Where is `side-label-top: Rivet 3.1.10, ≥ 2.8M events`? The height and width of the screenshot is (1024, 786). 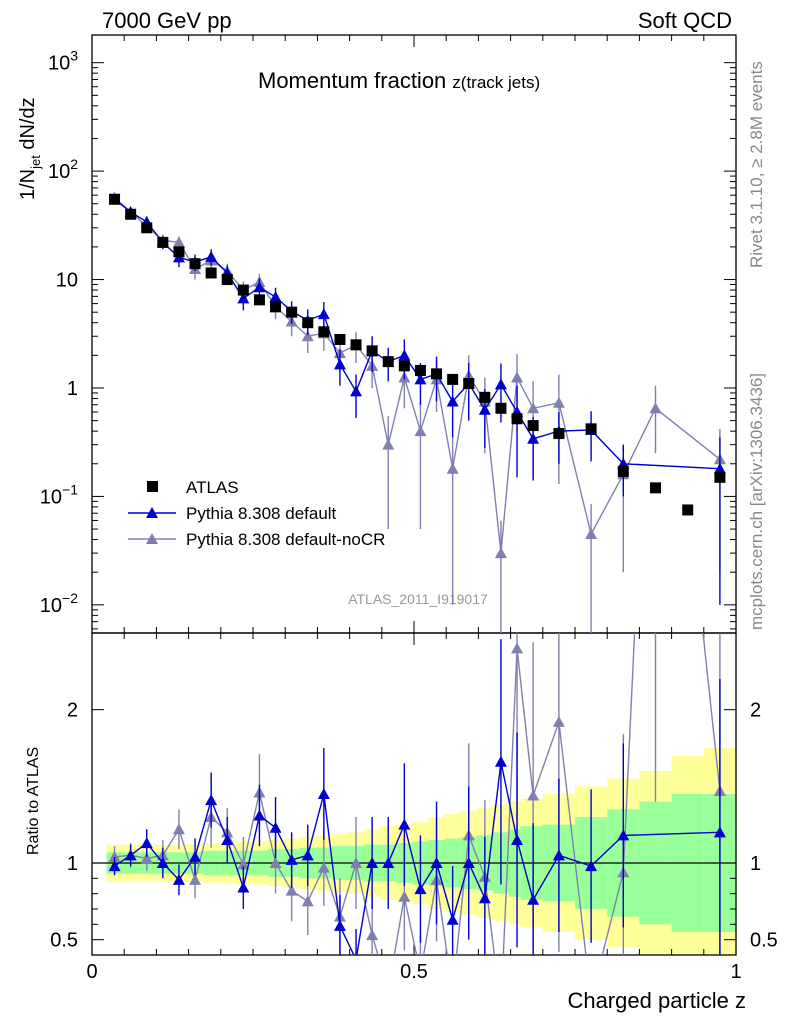
side-label-top: Rivet 3.1.10, ≥ 2.8M events is located at coordinates (756, 164).